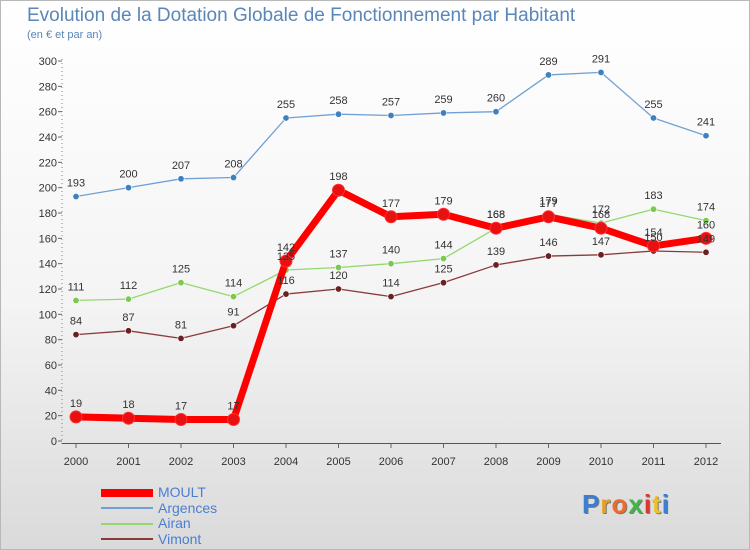 The height and width of the screenshot is (550, 750). Describe the element at coordinates (182, 492) in the screenshot. I see `legend-label: MOULT` at that location.